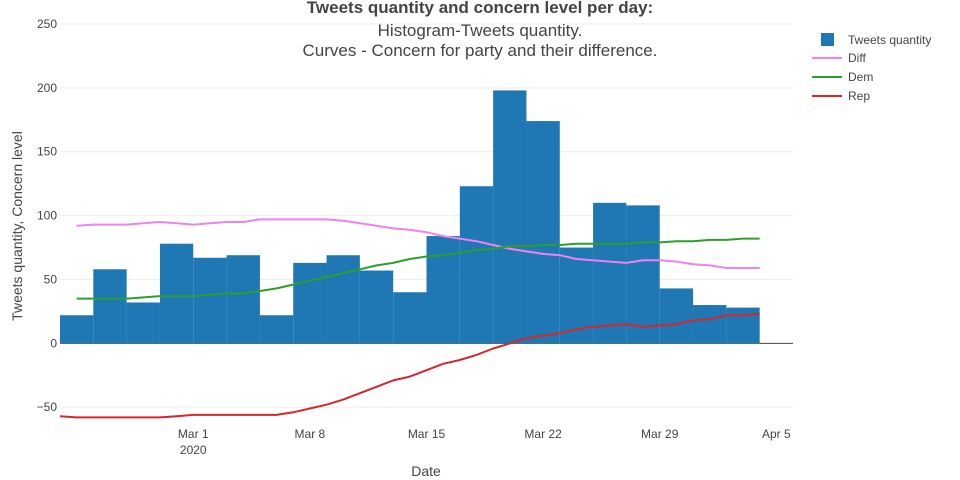 This screenshot has width=960, height=480. What do you see at coordinates (871, 68) in the screenshot?
I see `legend: Tweets quantity Diff Dem Rep` at bounding box center [871, 68].